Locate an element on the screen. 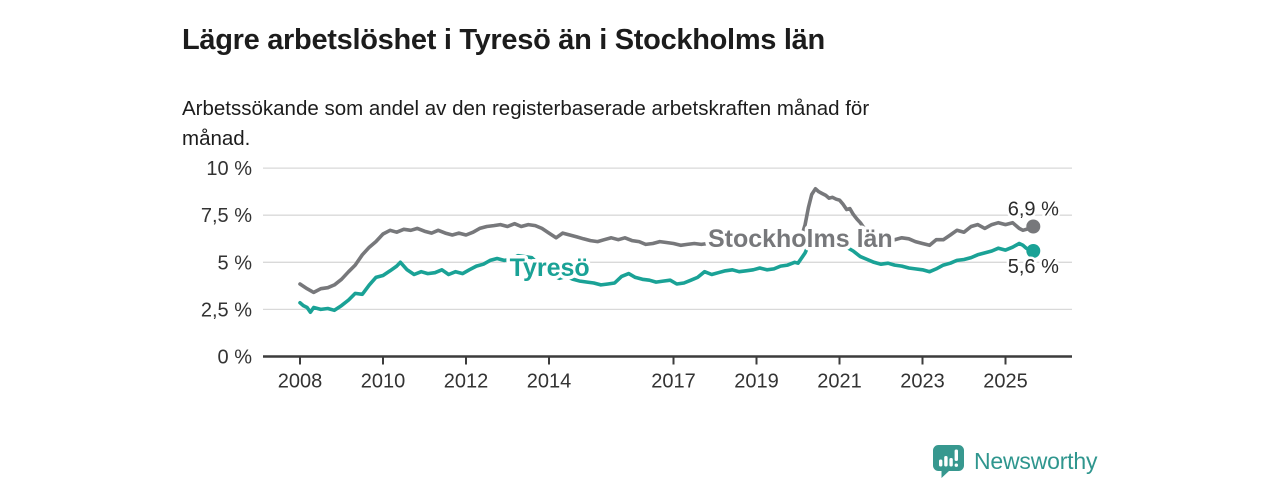  series-end-dot-stockholms-l-n is located at coordinates (1033, 226).